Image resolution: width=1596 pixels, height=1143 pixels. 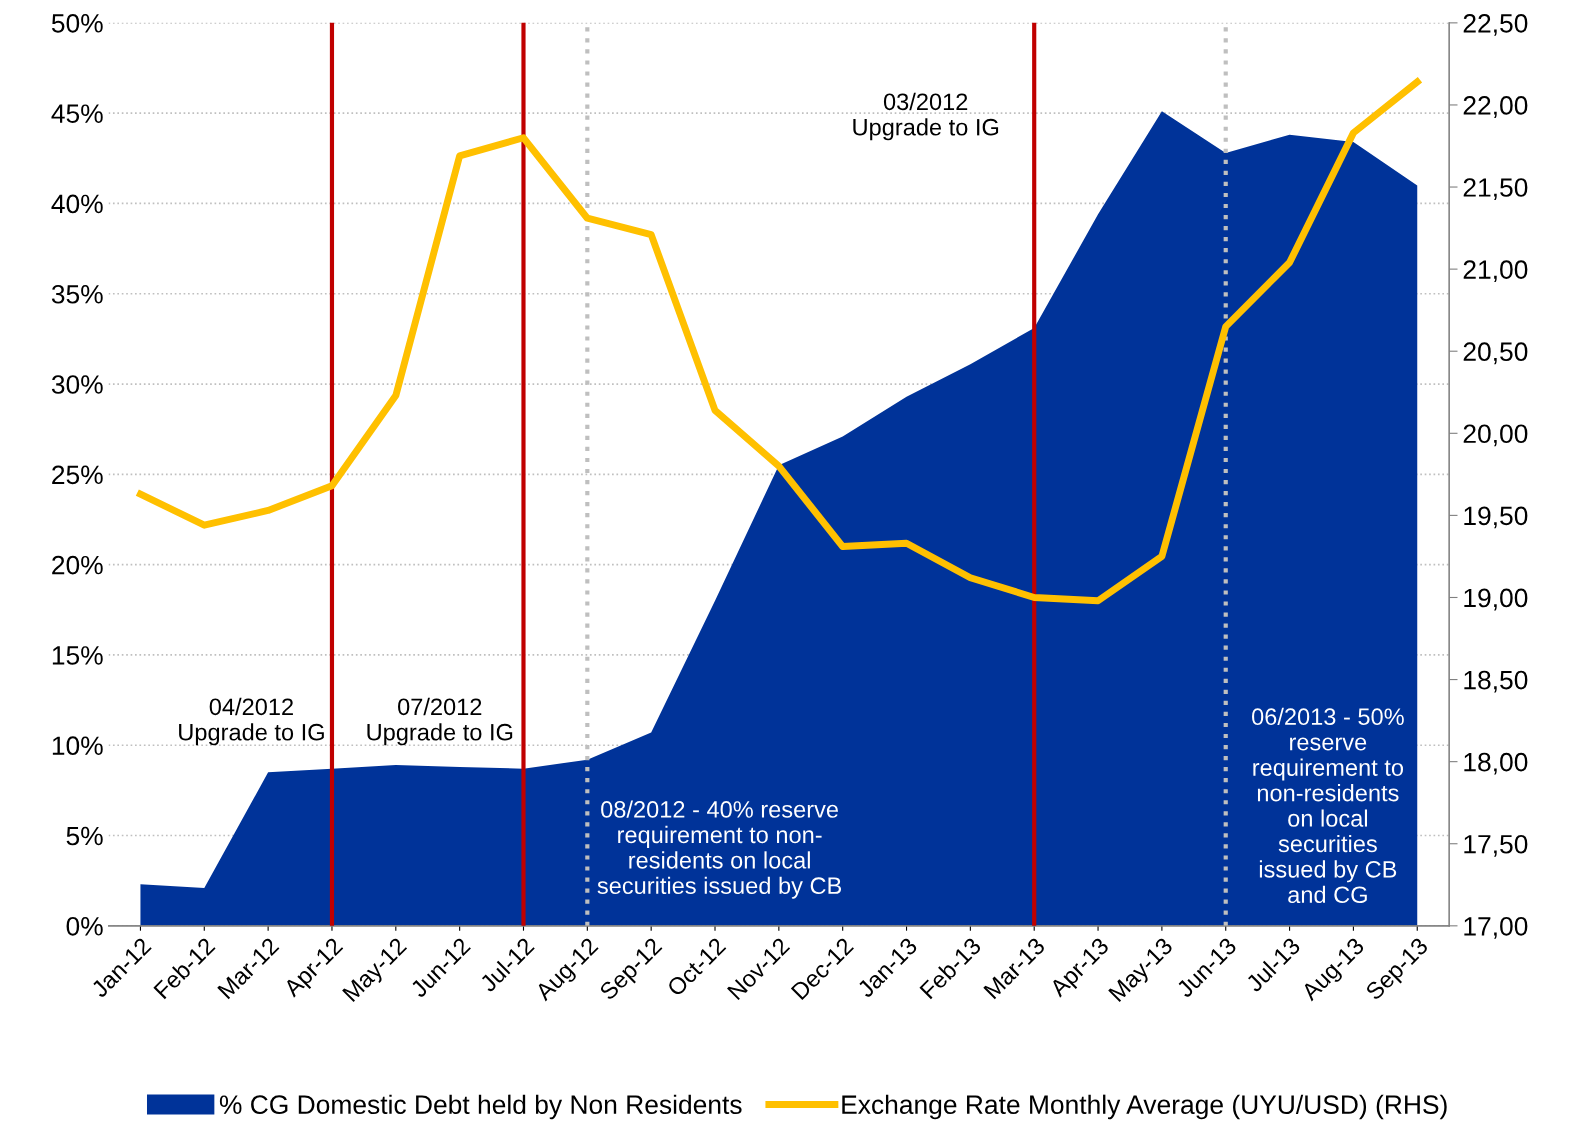 What do you see at coordinates (84, 836) in the screenshot?
I see `y-tick-label: 5%` at bounding box center [84, 836].